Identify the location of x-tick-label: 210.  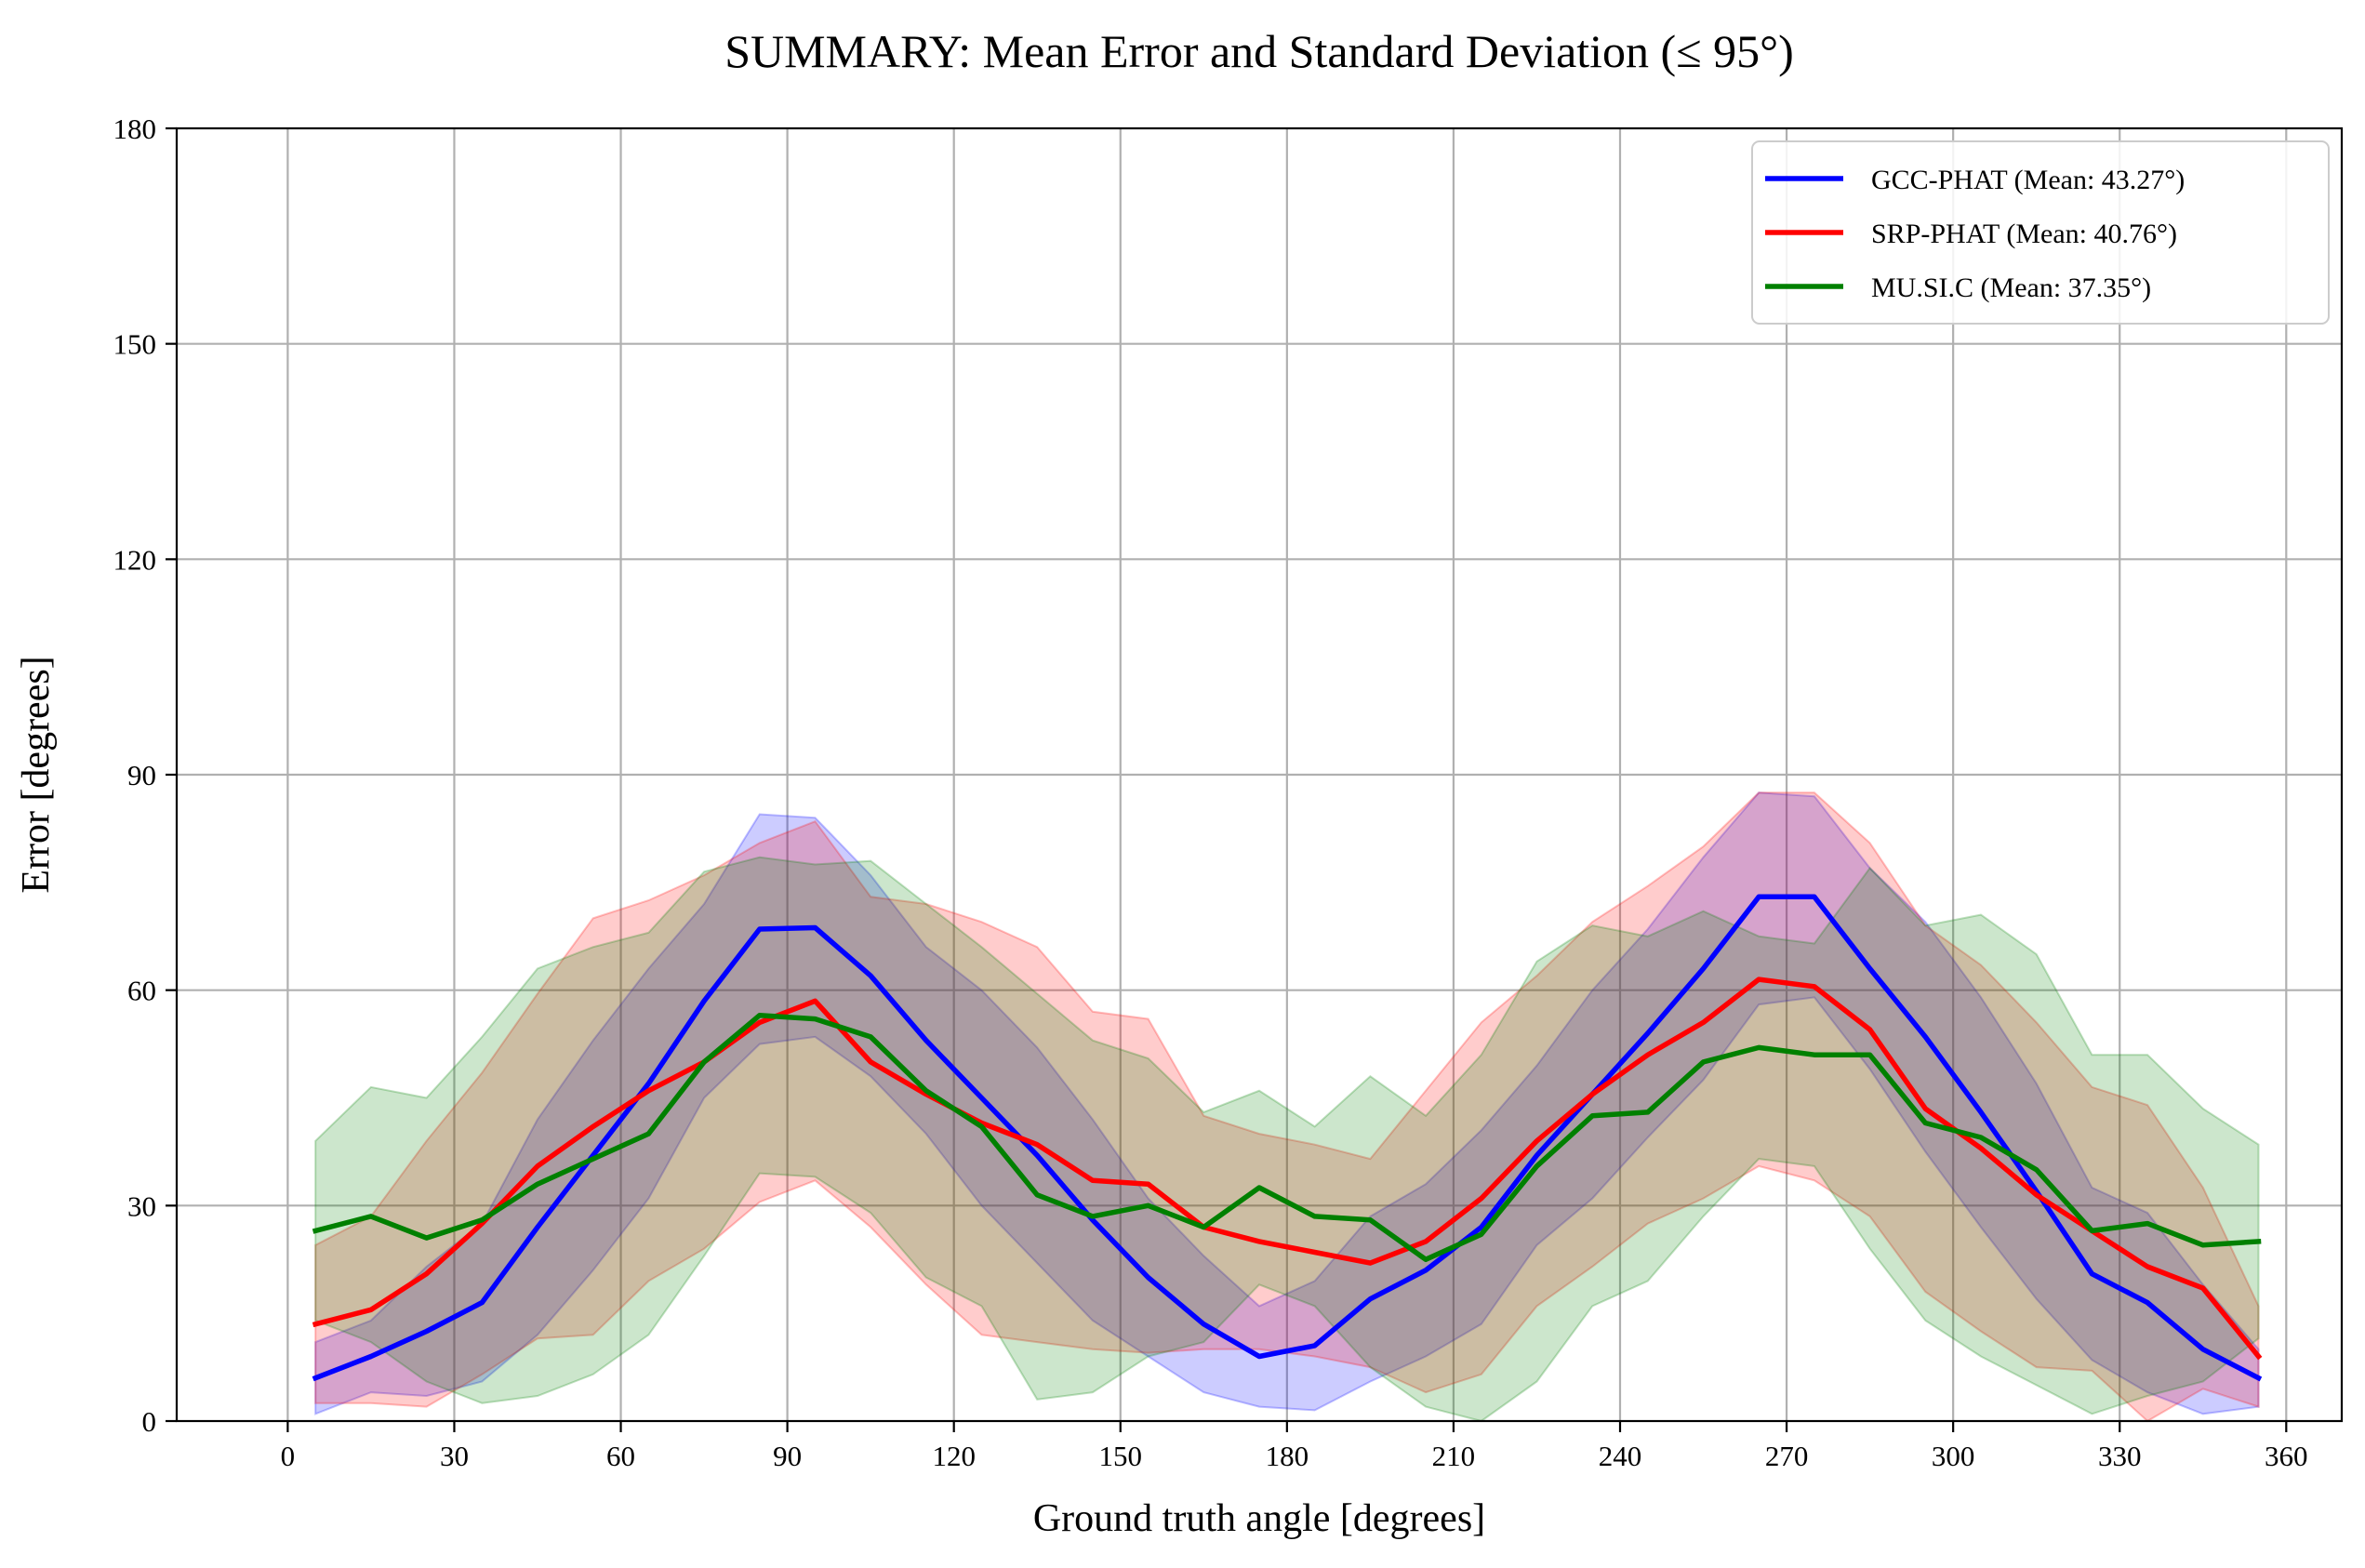
(1454, 1456).